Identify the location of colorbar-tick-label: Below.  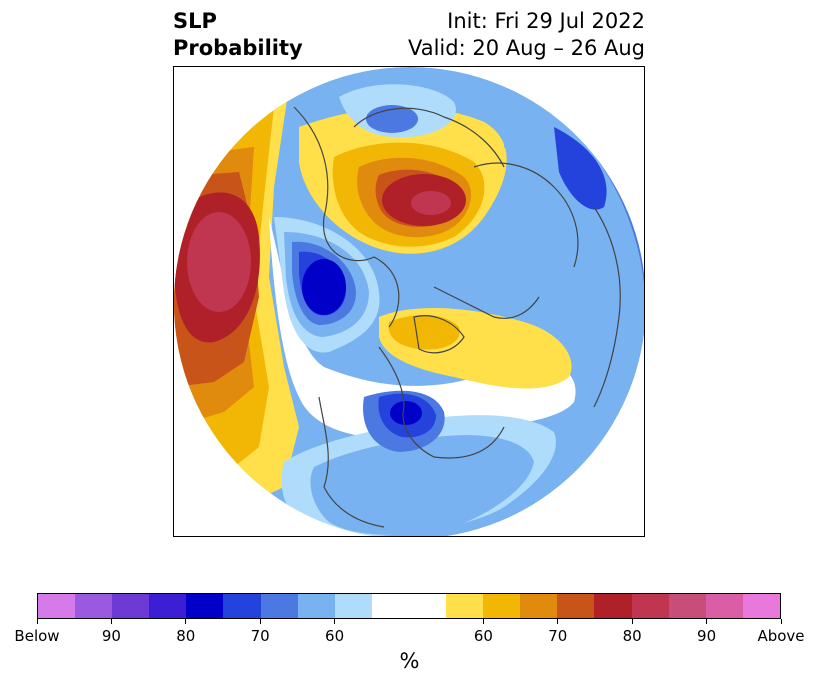
(37, 636).